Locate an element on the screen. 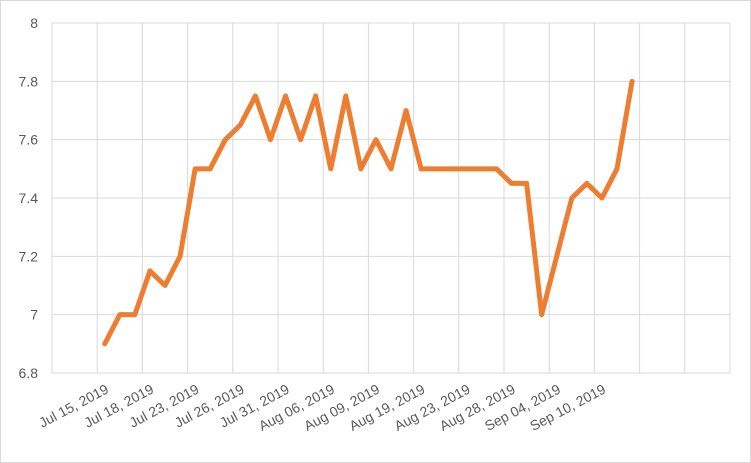 This screenshot has height=463, width=751. y-tick-label: 8 is located at coordinates (34, 23).